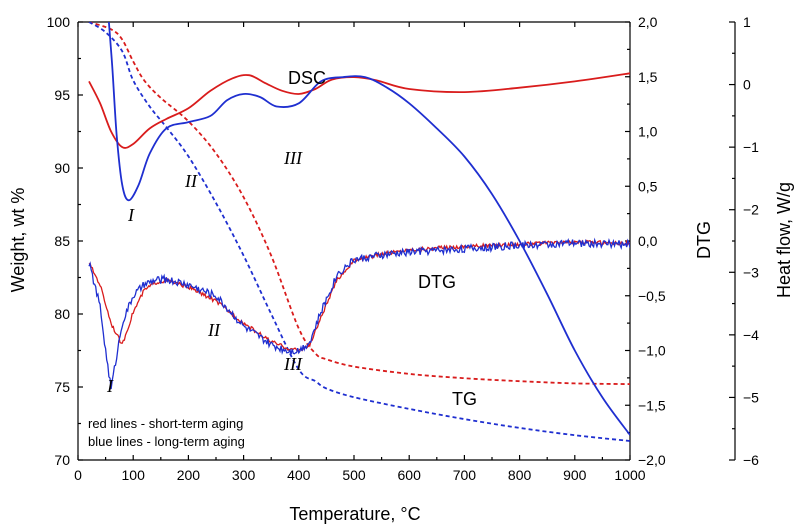  What do you see at coordinates (437, 282) in the screenshot?
I see `dtg-label: DTG` at bounding box center [437, 282].